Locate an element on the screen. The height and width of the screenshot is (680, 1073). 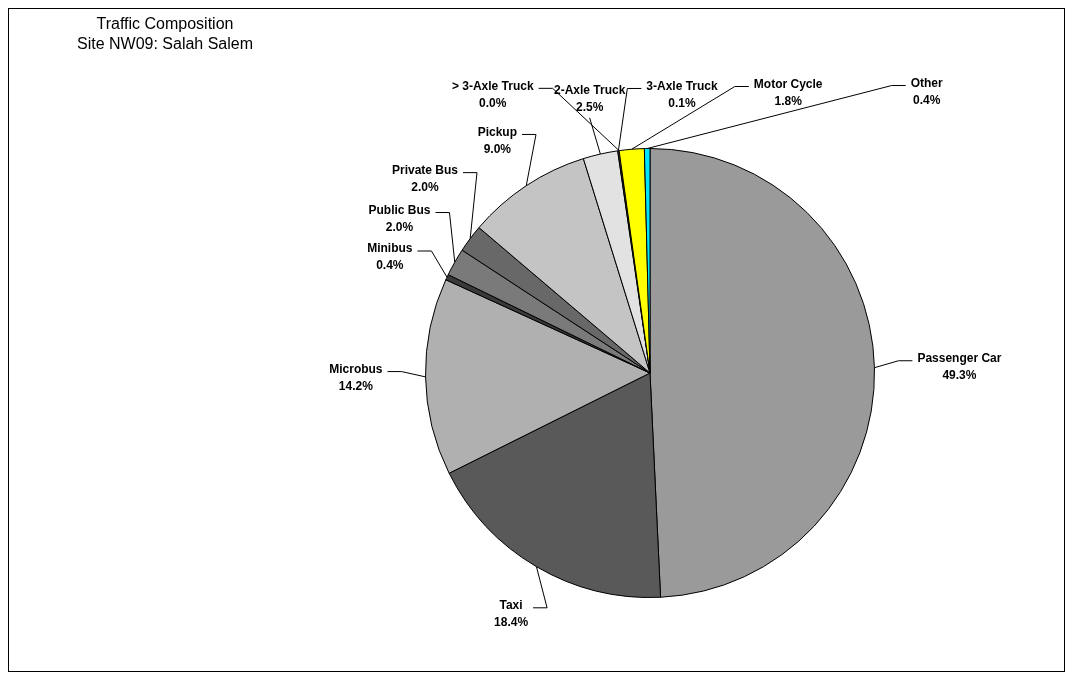
slice-label: Other is located at coordinates (926, 82).